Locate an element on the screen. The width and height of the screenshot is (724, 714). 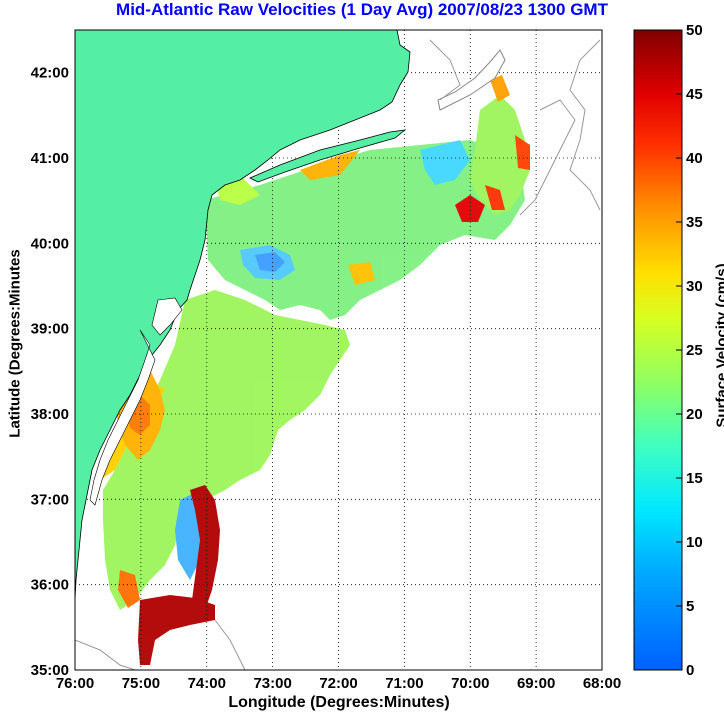
colorbar-tick-label: 10 is located at coordinates (694, 542).